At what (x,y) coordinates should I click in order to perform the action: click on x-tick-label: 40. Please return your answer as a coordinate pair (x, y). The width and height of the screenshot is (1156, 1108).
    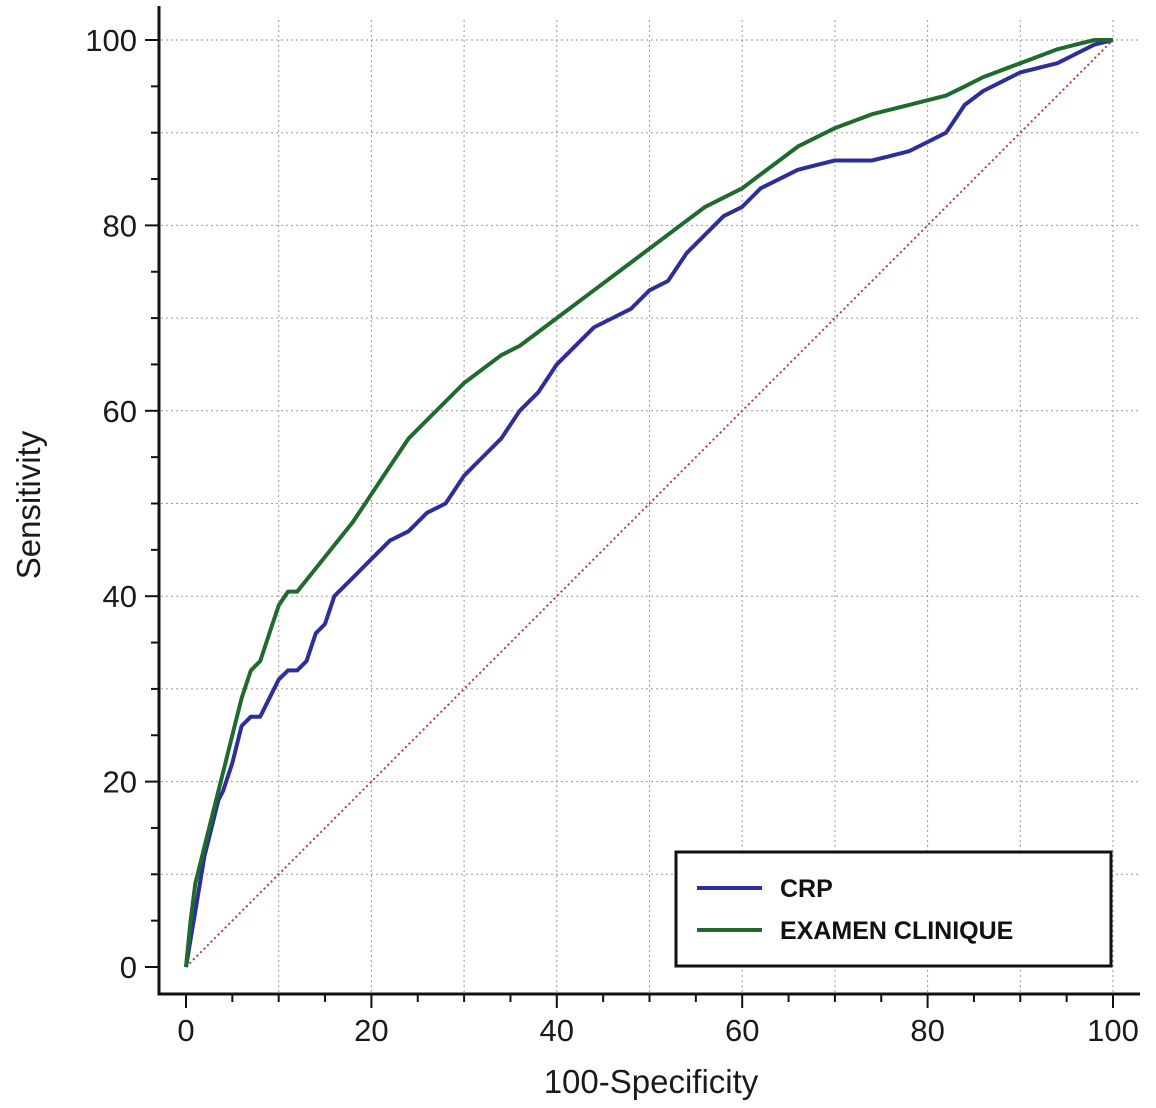
    Looking at the image, I should click on (557, 1030).